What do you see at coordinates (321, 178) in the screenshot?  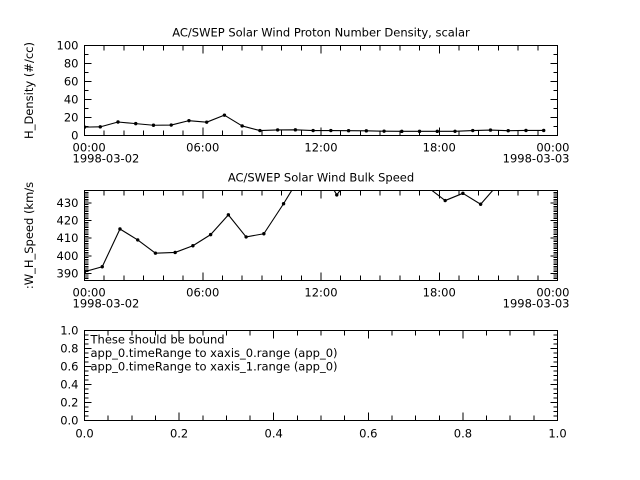 I see `panel-title-1: AC/SWEP Solar Wind Bulk Speed` at bounding box center [321, 178].